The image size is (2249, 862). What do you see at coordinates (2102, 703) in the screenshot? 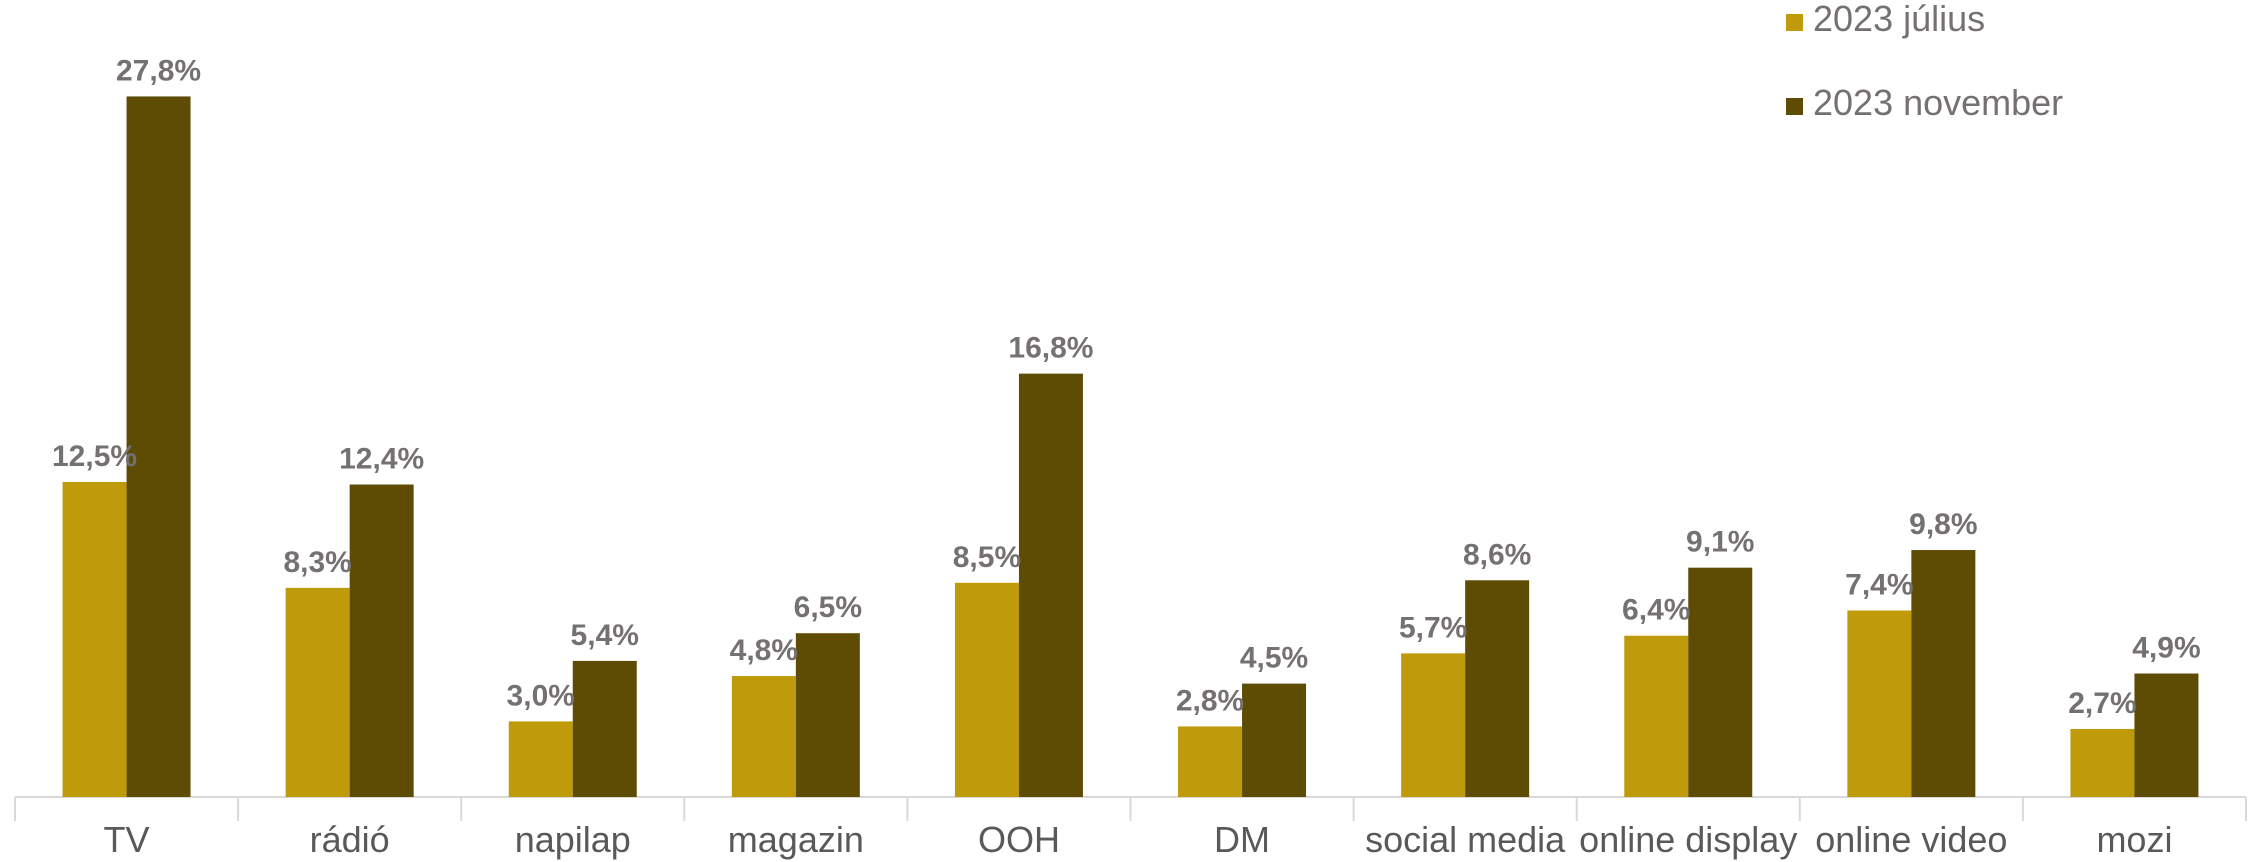
I see `data-label: 2,7%` at bounding box center [2102, 703].